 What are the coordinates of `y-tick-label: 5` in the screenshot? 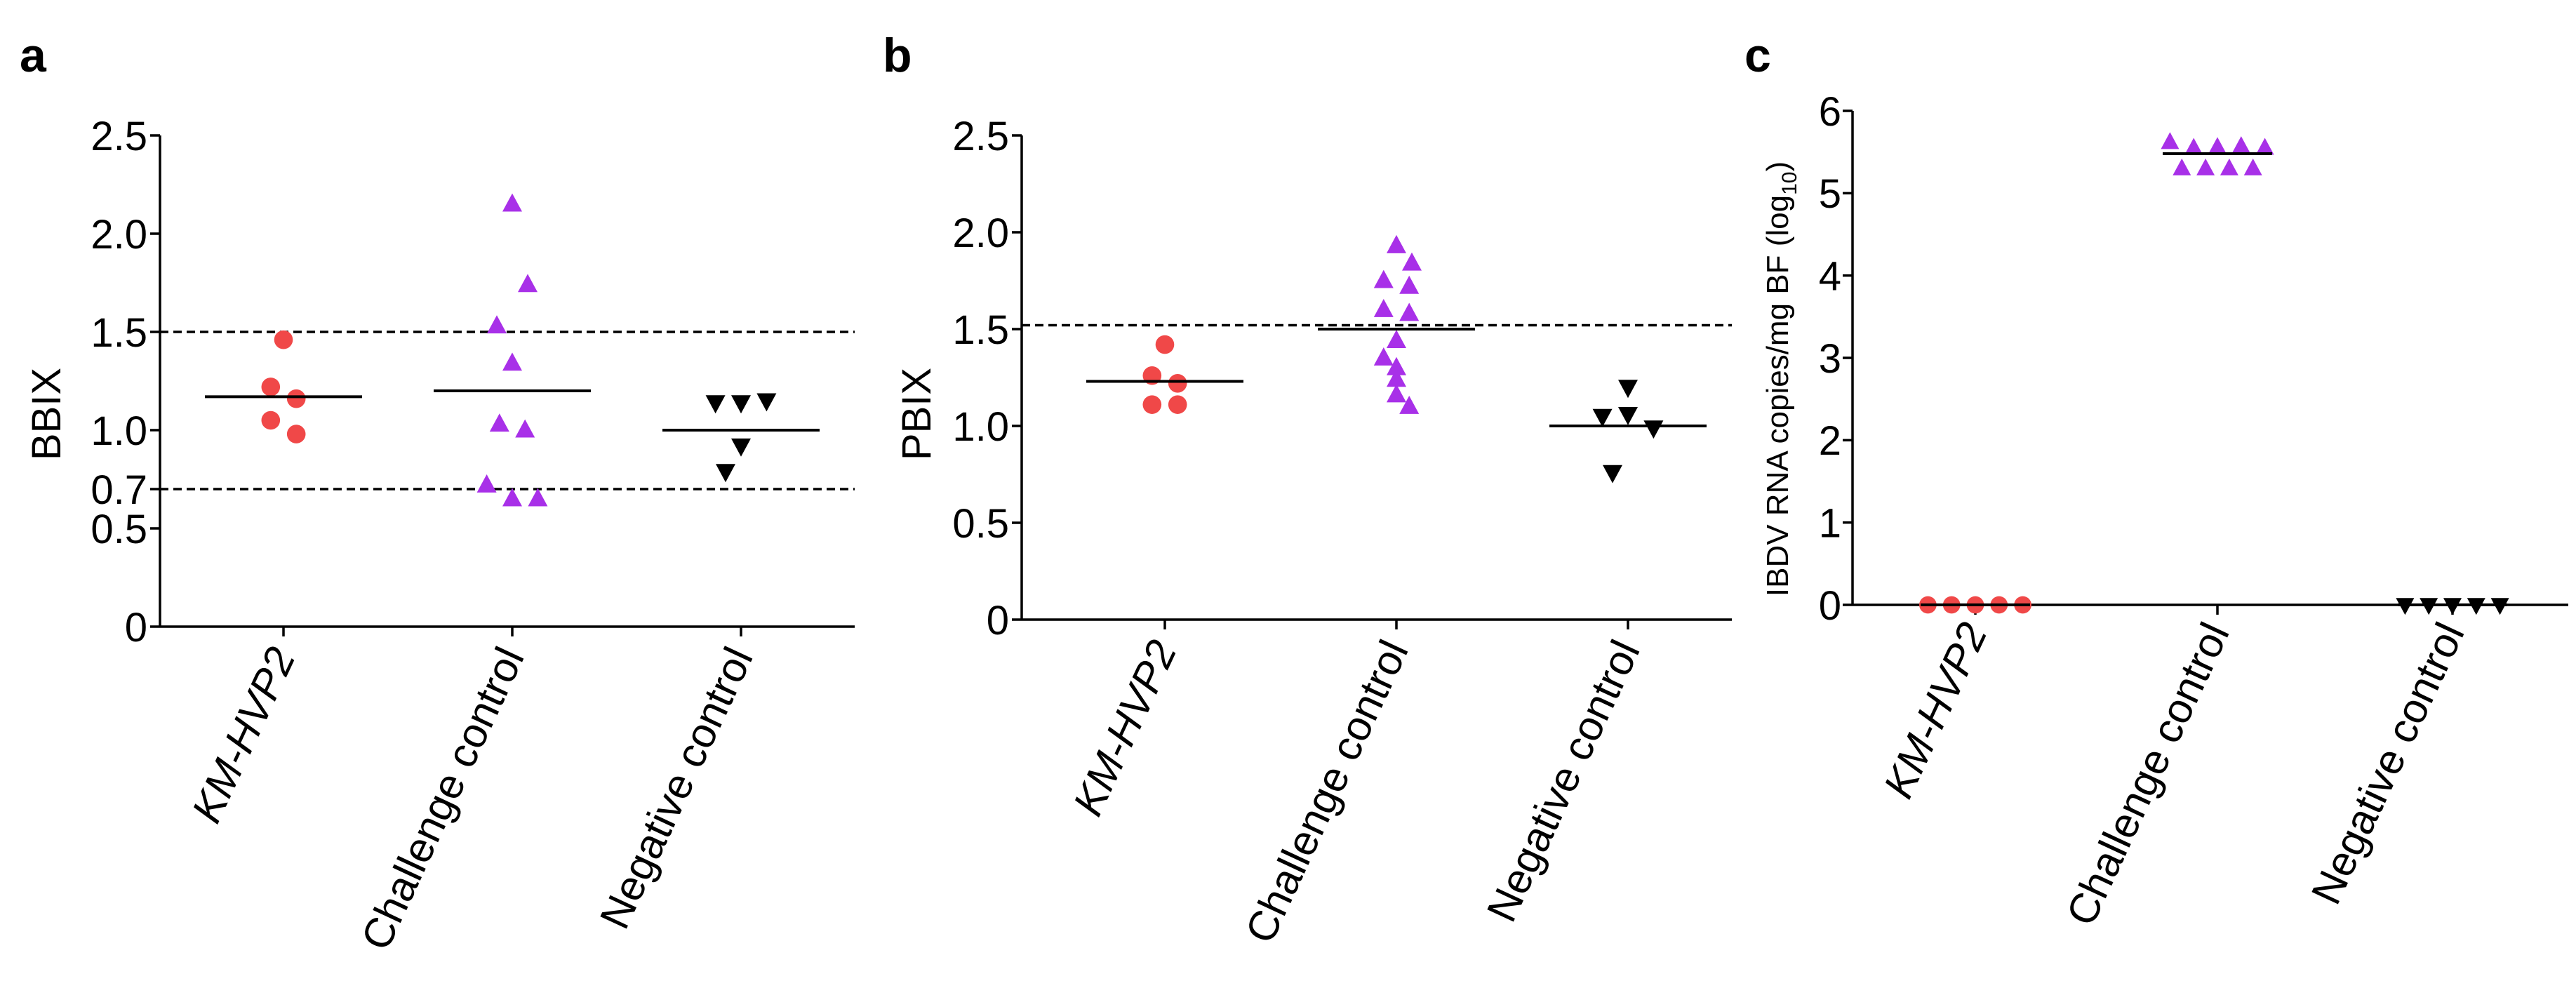 It's located at (1830, 194).